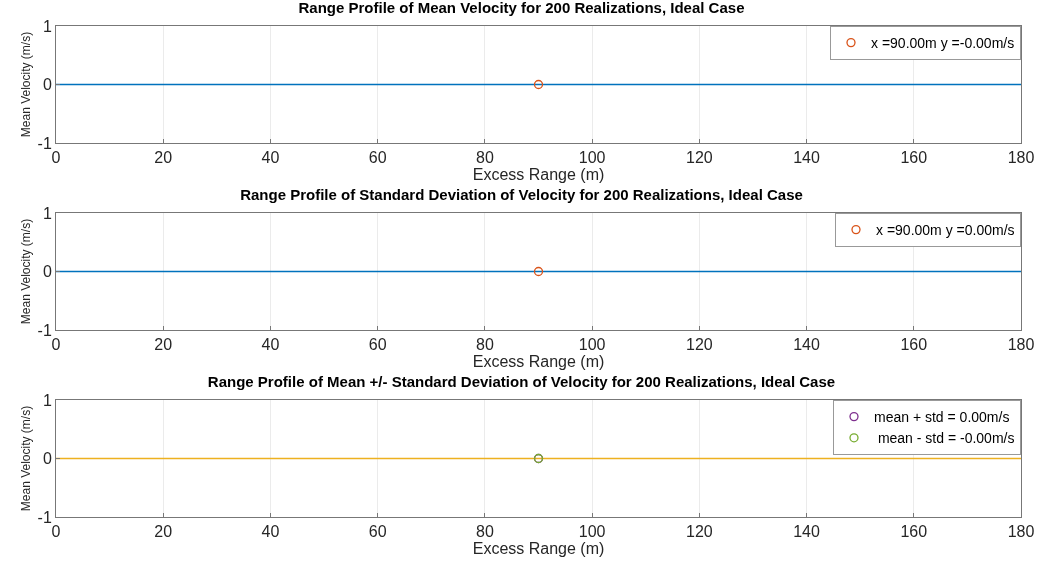 Image resolution: width=1043 pixels, height=562 pixels. What do you see at coordinates (942, 417) in the screenshot?
I see `legend-label: mean + std = 0.00m/s` at bounding box center [942, 417].